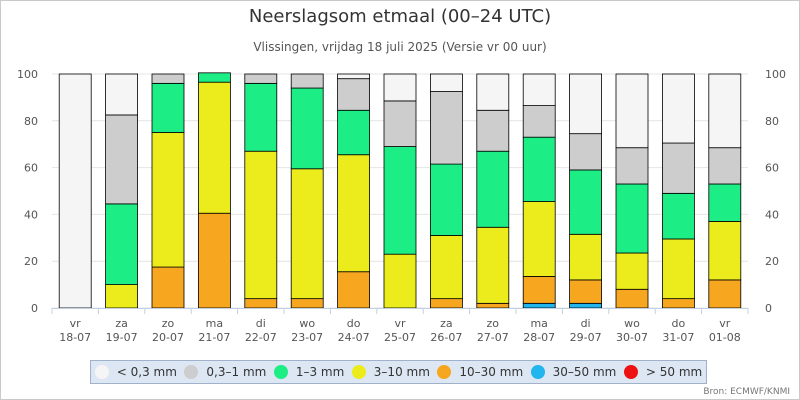 The width and height of the screenshot is (800, 400). What do you see at coordinates (491, 372) in the screenshot?
I see `legend-label: 10–30 mm` at bounding box center [491, 372].